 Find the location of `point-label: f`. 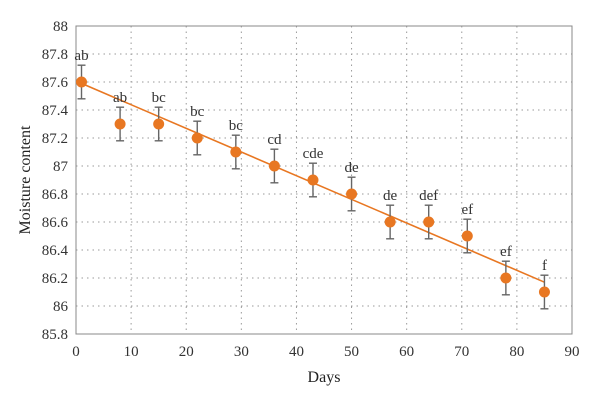

point-label: f is located at coordinates (544, 266).